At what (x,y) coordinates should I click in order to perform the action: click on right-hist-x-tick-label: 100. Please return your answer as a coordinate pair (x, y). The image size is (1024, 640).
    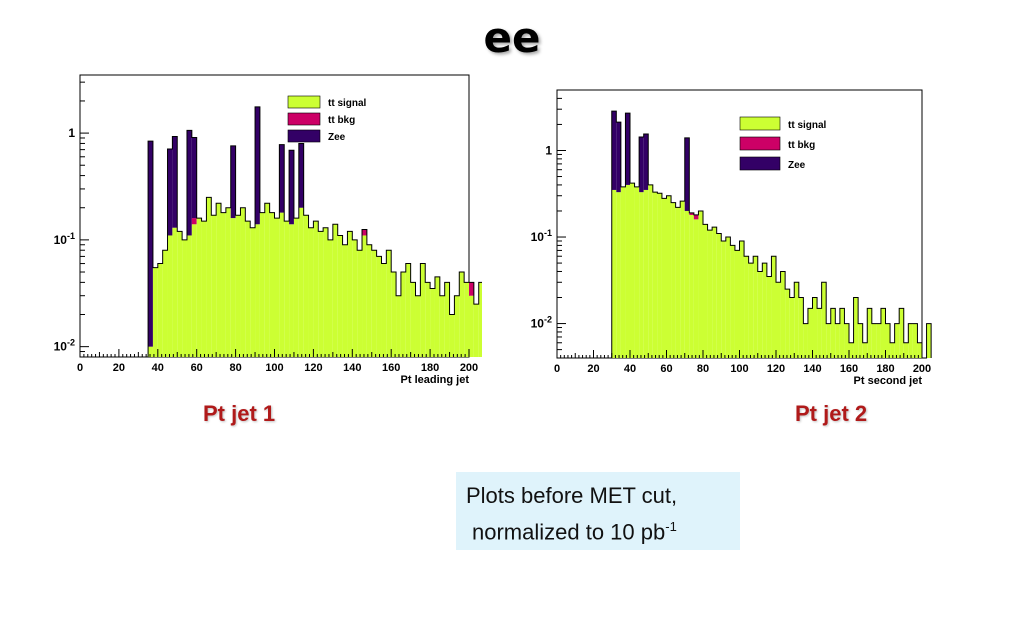
    Looking at the image, I should click on (739, 369).